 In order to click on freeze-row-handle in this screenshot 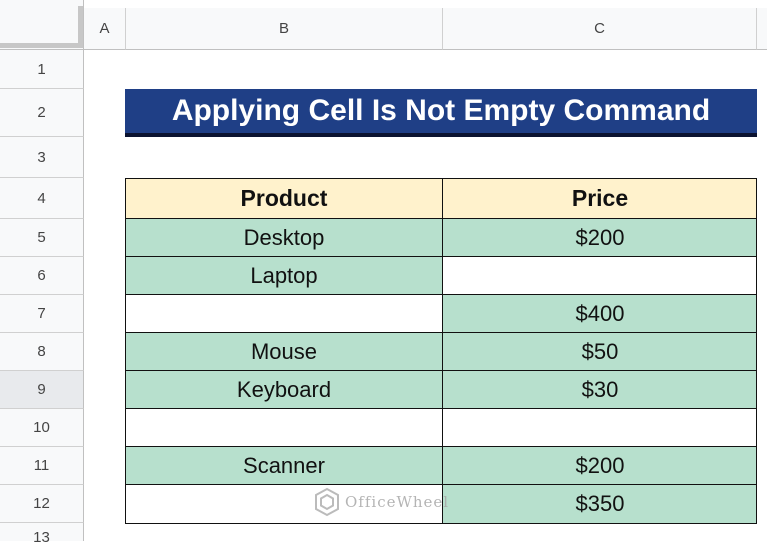, I will do `click(41, 45)`.